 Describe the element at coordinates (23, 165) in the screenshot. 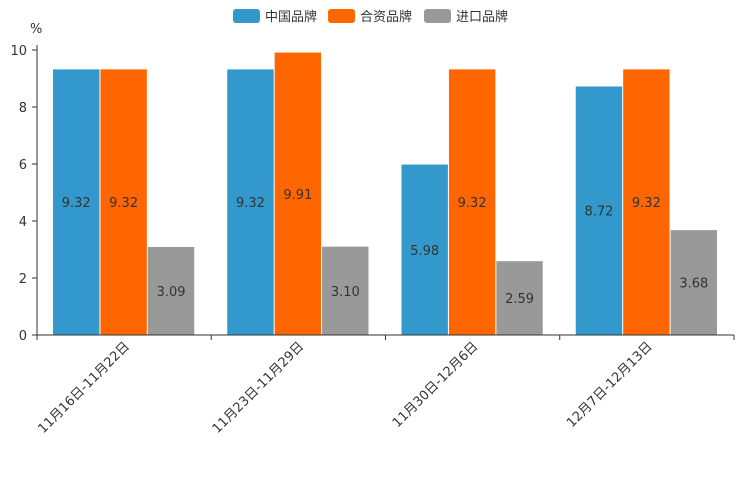

I see `y-tick-label: 6` at that location.